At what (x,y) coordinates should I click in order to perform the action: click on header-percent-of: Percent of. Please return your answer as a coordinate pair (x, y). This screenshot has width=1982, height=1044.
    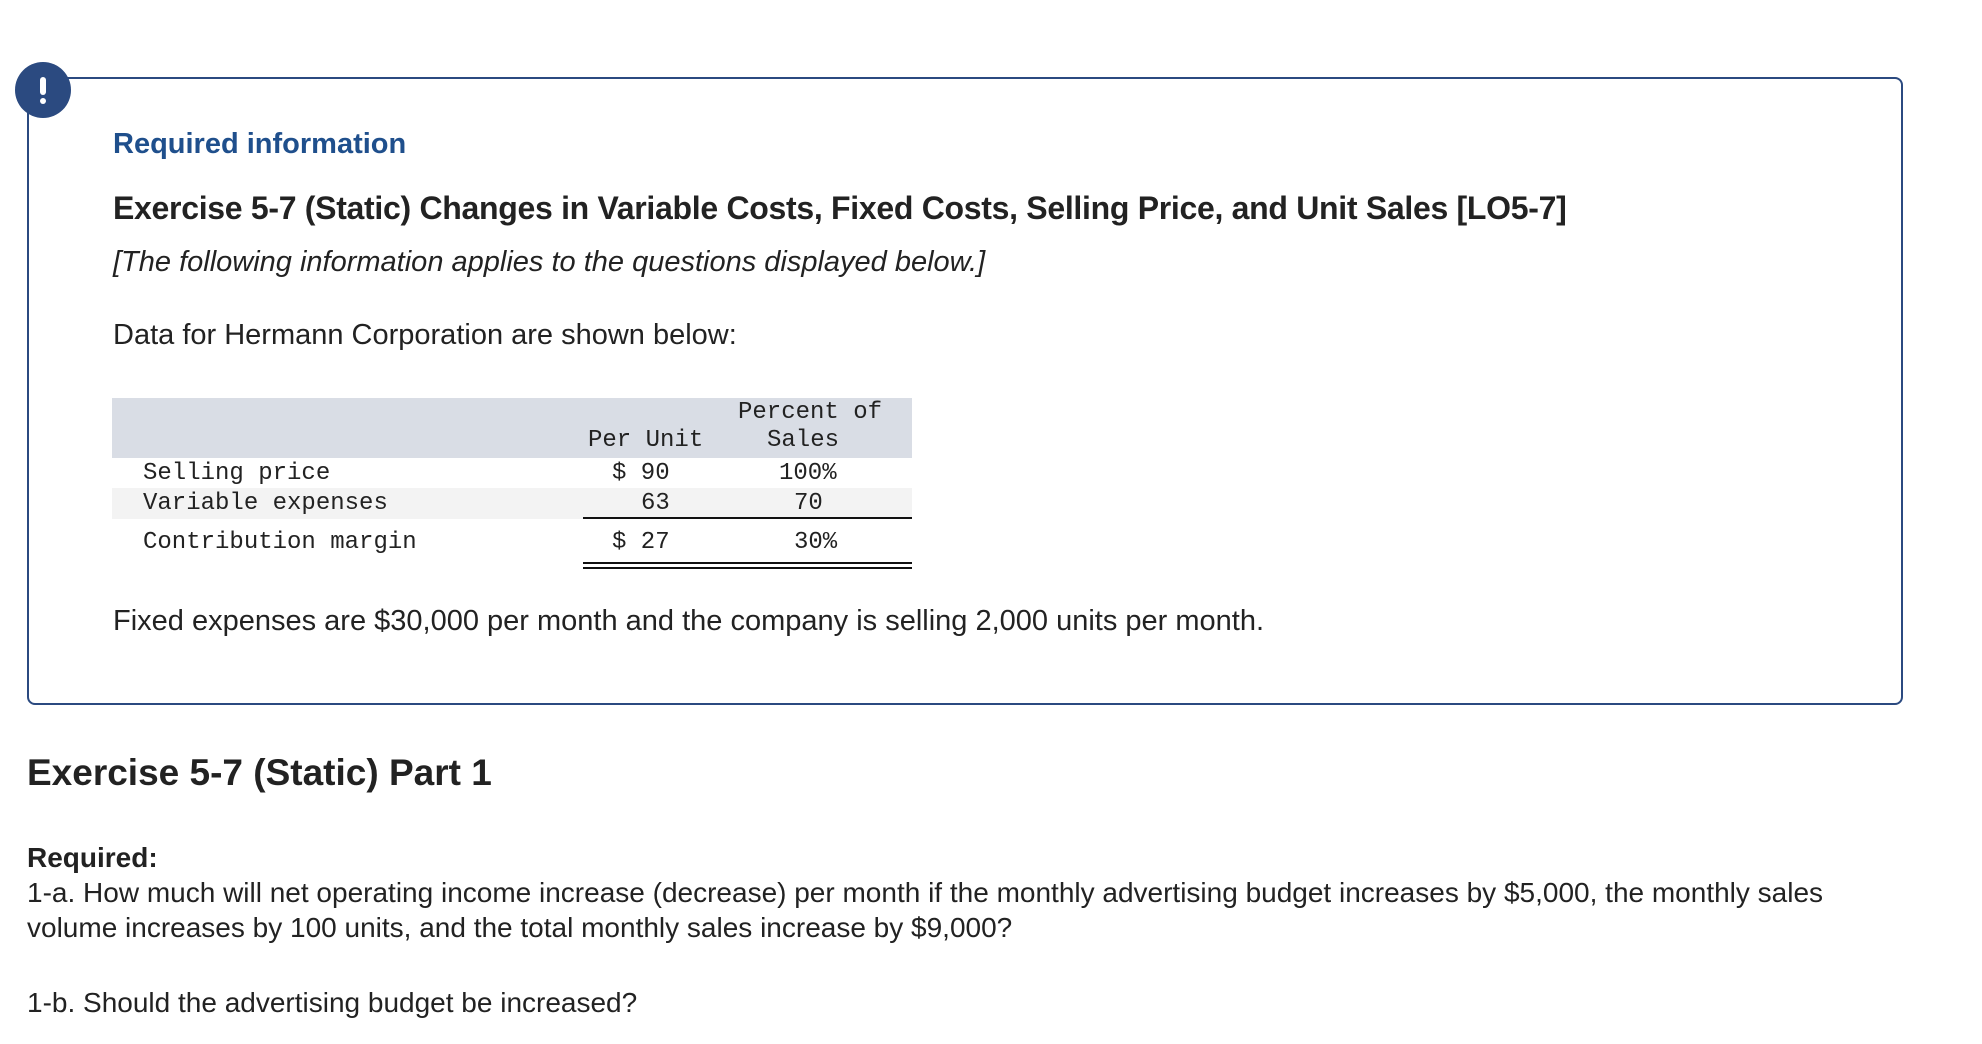
    Looking at the image, I should click on (810, 412).